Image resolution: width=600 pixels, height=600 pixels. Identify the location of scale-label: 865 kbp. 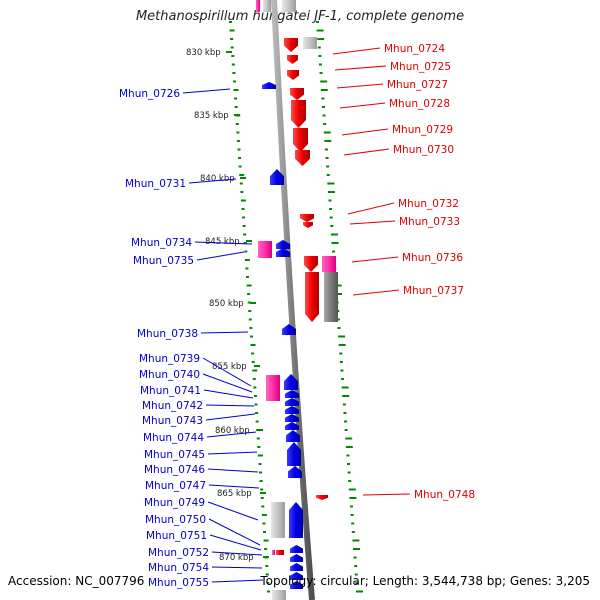
(234, 494).